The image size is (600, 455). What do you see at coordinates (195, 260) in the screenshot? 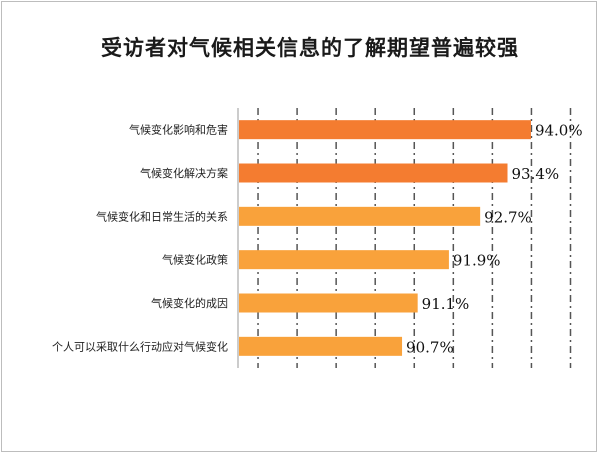
I see `category-label: 气候变化政策` at bounding box center [195, 260].